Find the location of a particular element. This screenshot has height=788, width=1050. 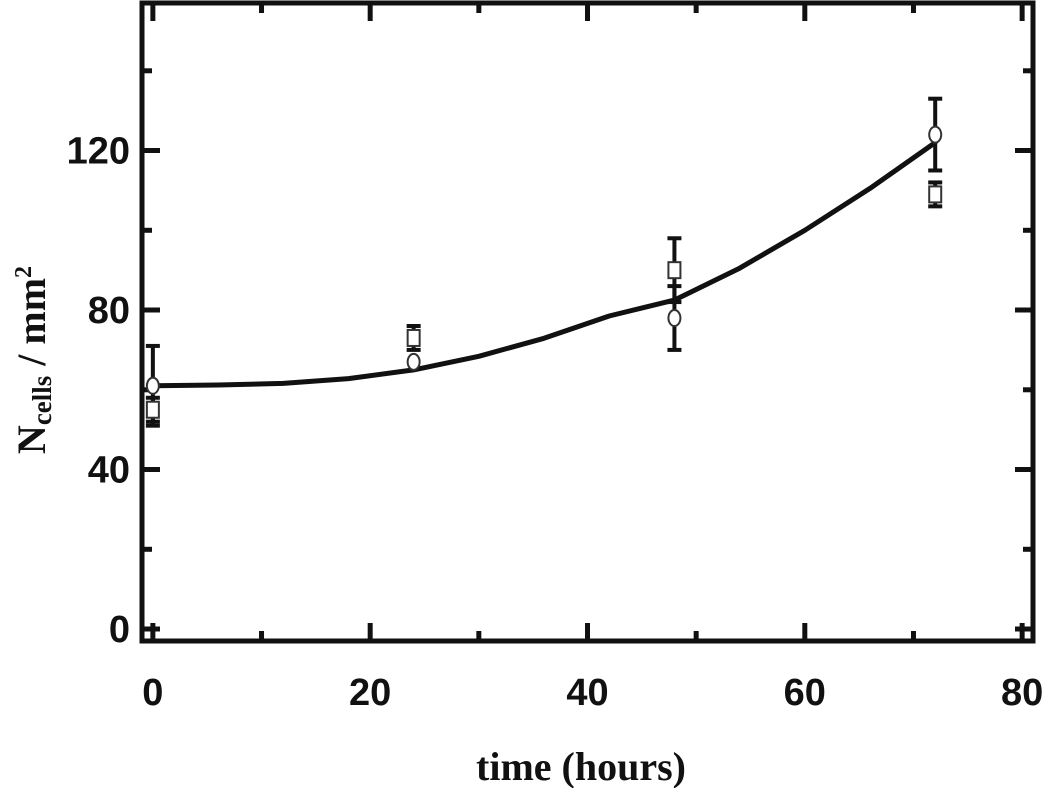

x-tick-label: 20 is located at coordinates (370, 693).